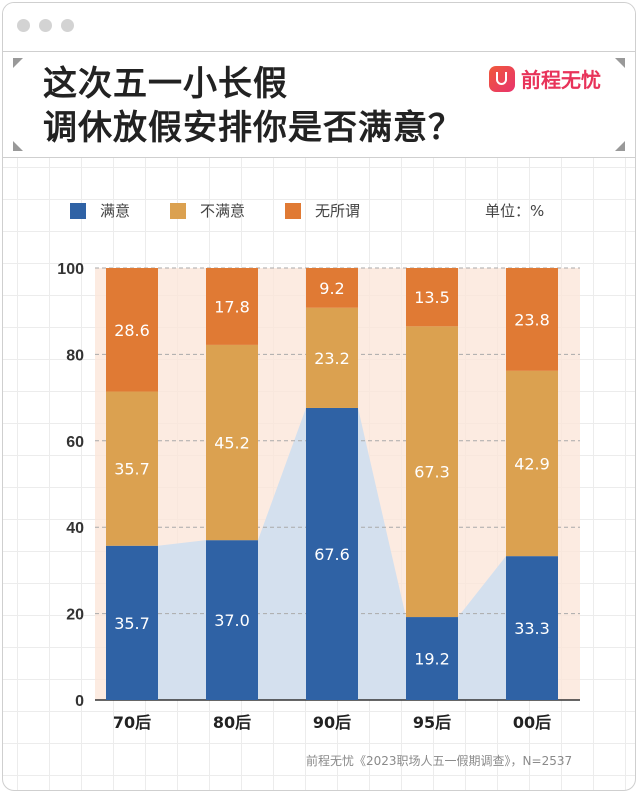 This screenshot has width=640, height=795. I want to click on brand-logo: 前程无忧, so click(545, 78).